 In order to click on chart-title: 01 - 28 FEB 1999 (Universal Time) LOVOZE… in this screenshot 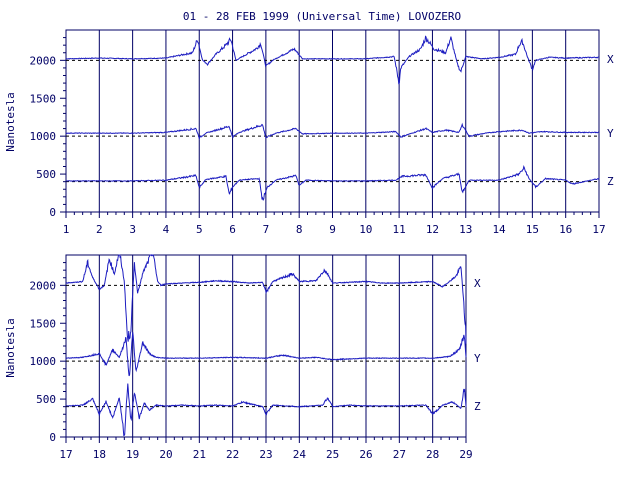, I will do `click(322, 16)`.